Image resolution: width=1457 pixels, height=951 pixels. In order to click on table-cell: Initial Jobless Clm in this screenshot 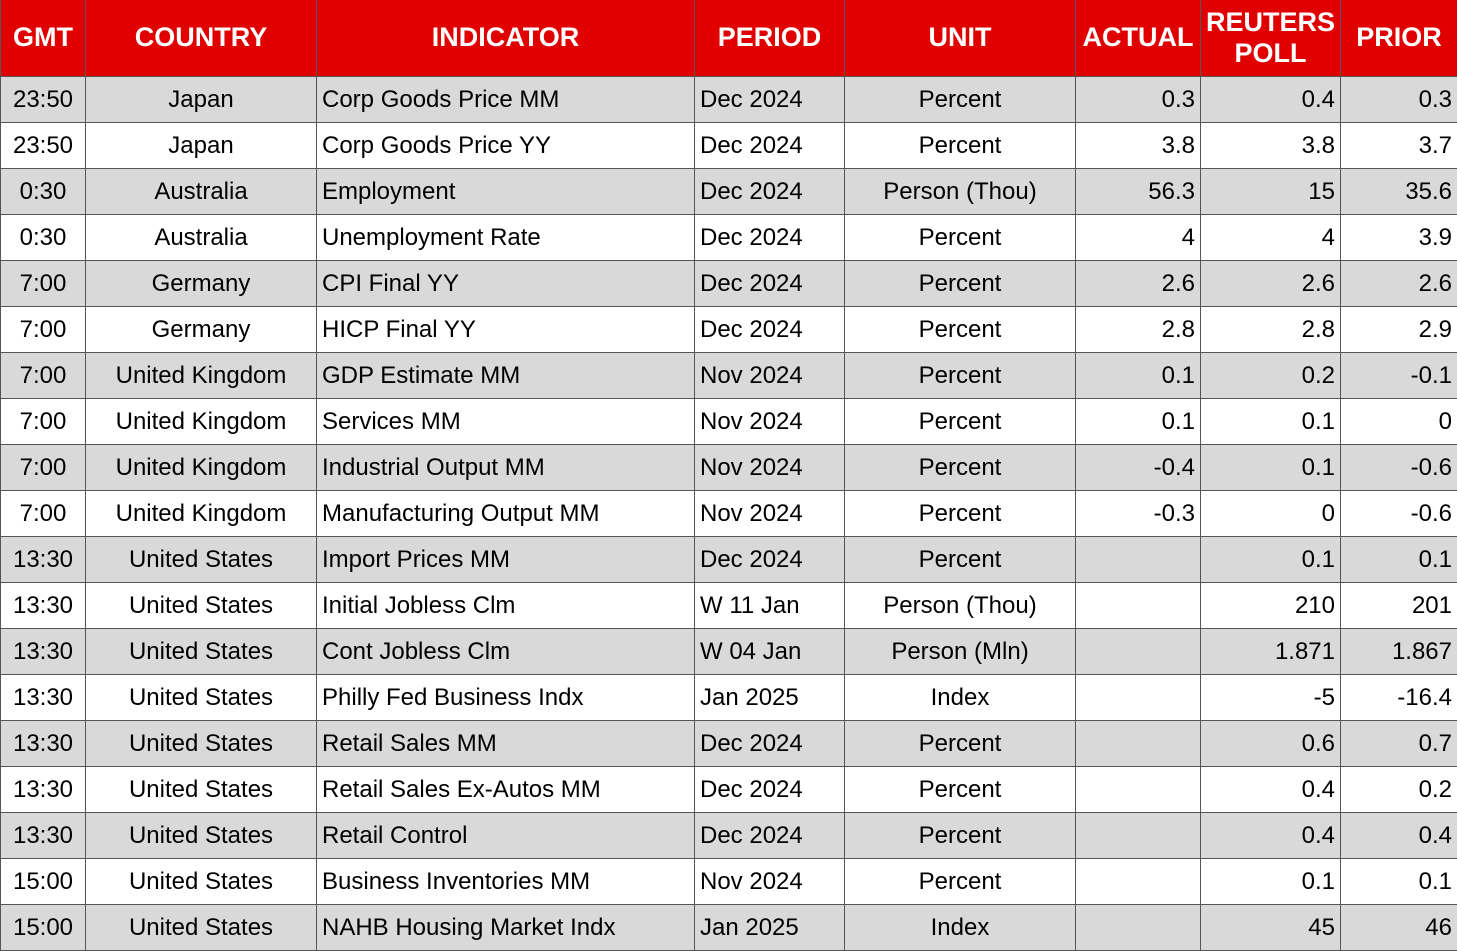, I will do `click(506, 606)`.